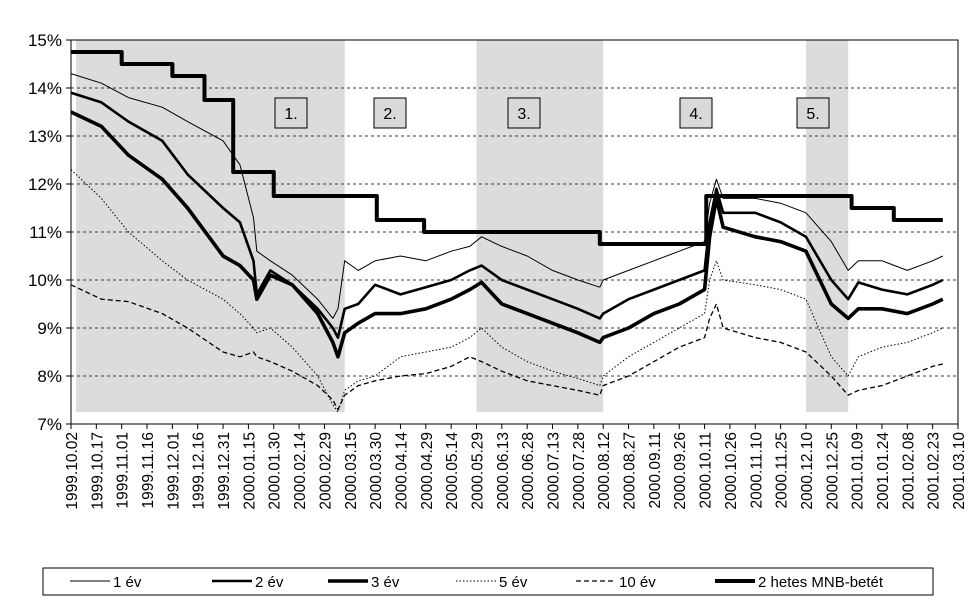 Image resolution: width=977 pixels, height=600 pixels. Describe the element at coordinates (782, 470) in the screenshot. I see `x-tick-label: 2000.11.25` at that location.